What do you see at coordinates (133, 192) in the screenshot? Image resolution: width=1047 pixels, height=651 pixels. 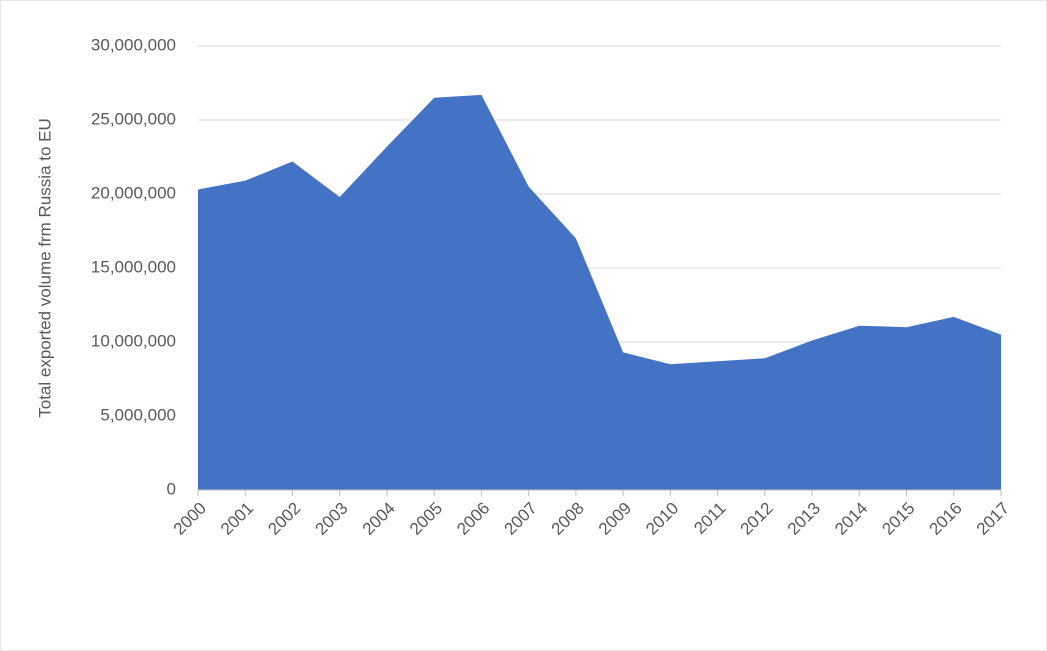 I see `y-tick-label: 20,000,000` at bounding box center [133, 192].